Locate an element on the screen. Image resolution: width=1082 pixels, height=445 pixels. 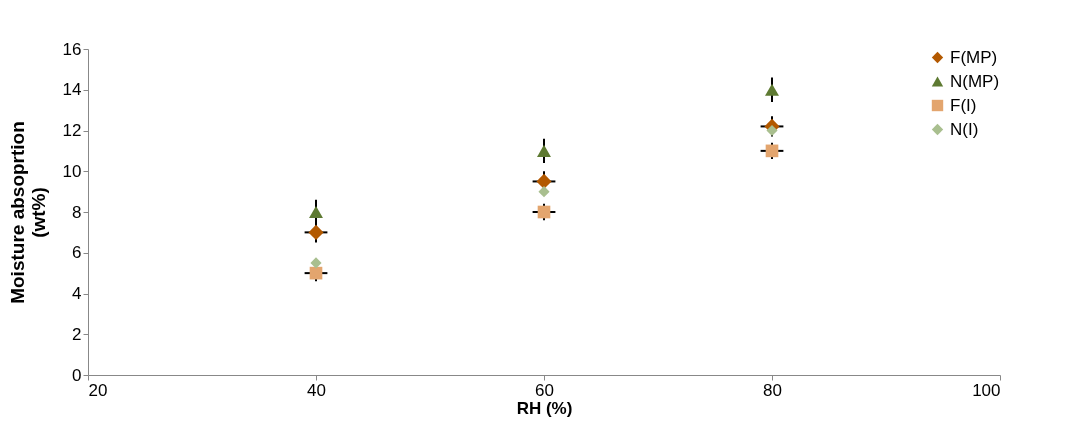
y-tick-label: 12 is located at coordinates (72, 130).